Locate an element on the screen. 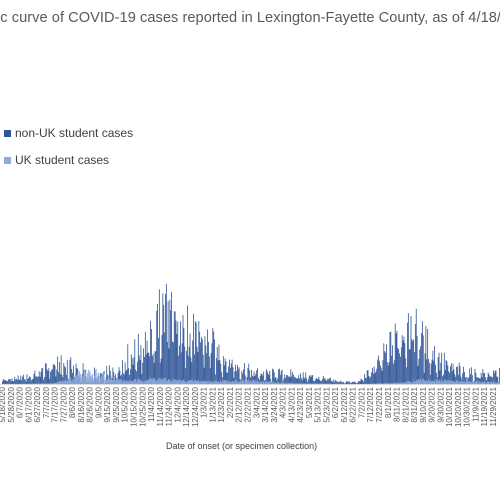 The height and width of the screenshot is (483, 500). x-tick-label: 3/24/2021 is located at coordinates (274, 404).